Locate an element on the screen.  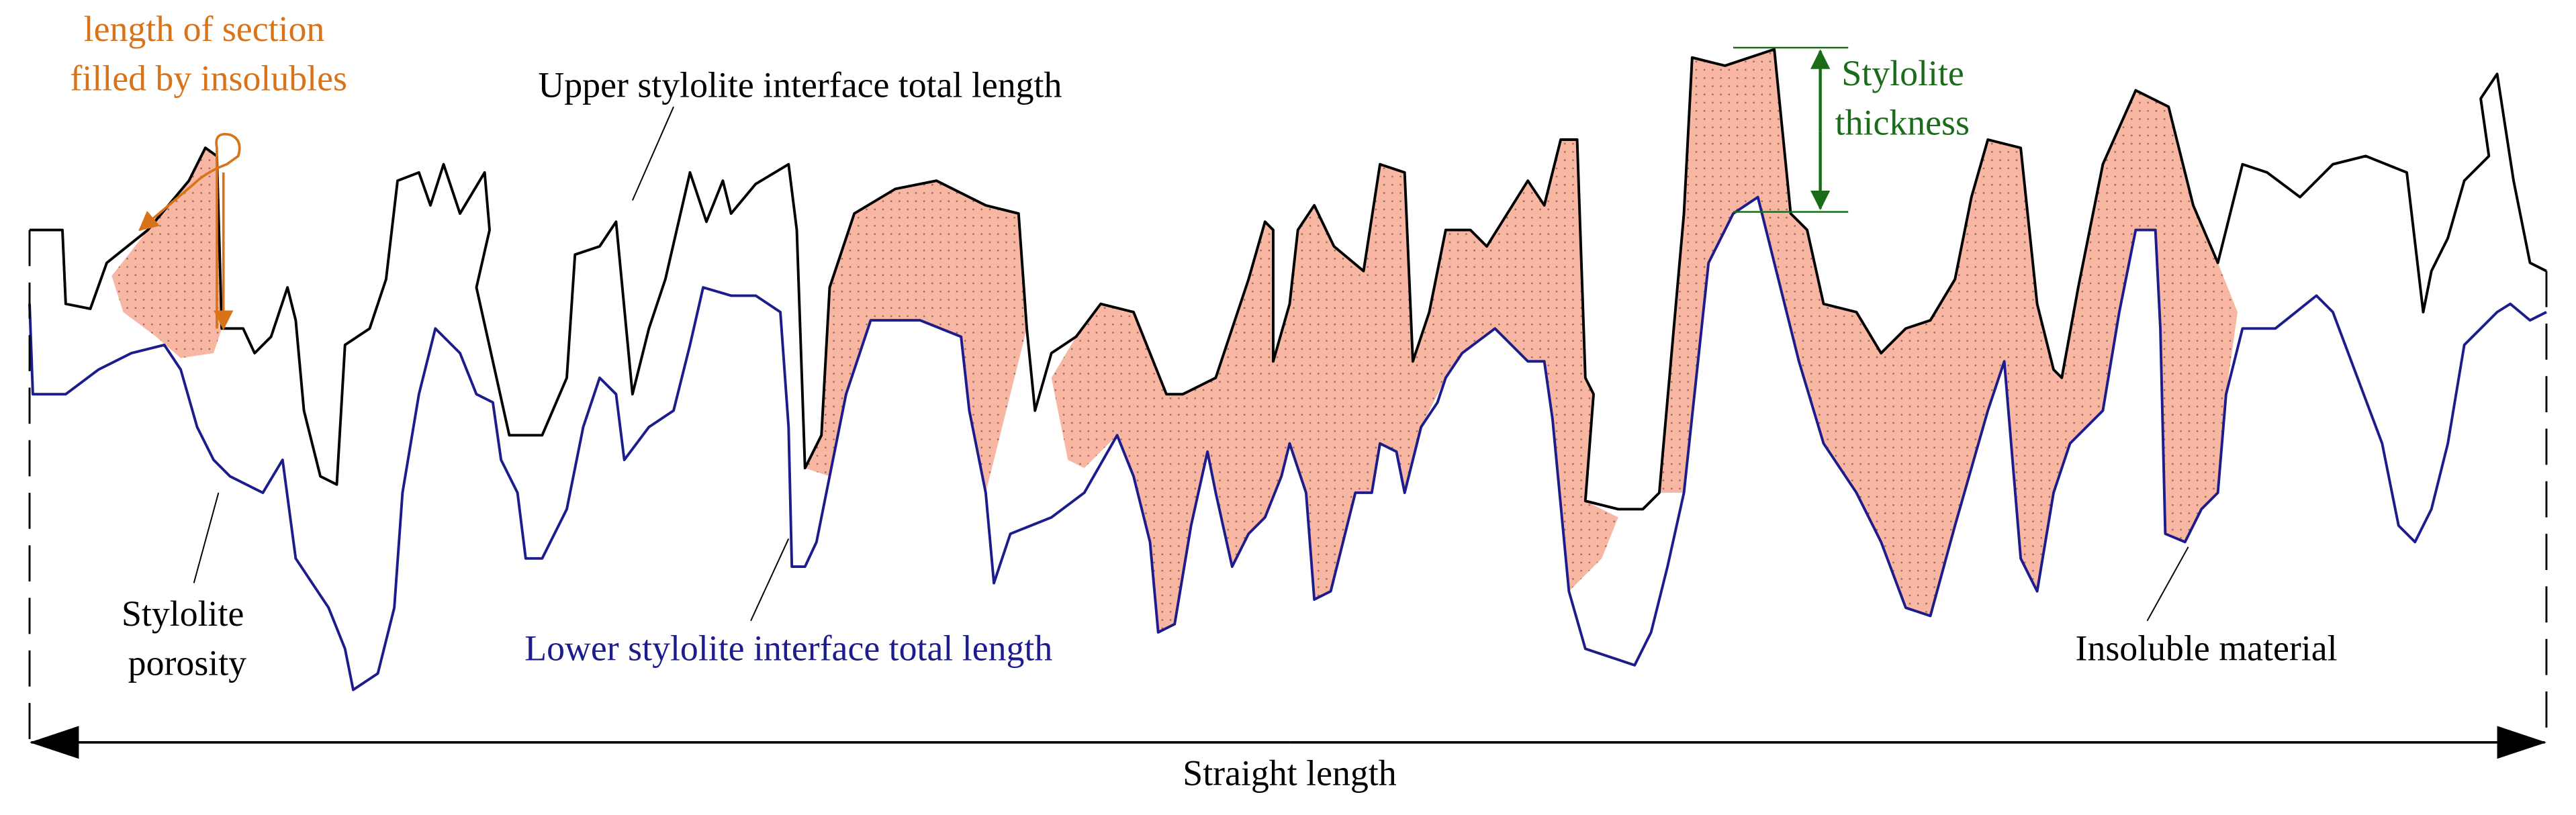
insoluble-label: Insoluble material is located at coordinates (2207, 648).